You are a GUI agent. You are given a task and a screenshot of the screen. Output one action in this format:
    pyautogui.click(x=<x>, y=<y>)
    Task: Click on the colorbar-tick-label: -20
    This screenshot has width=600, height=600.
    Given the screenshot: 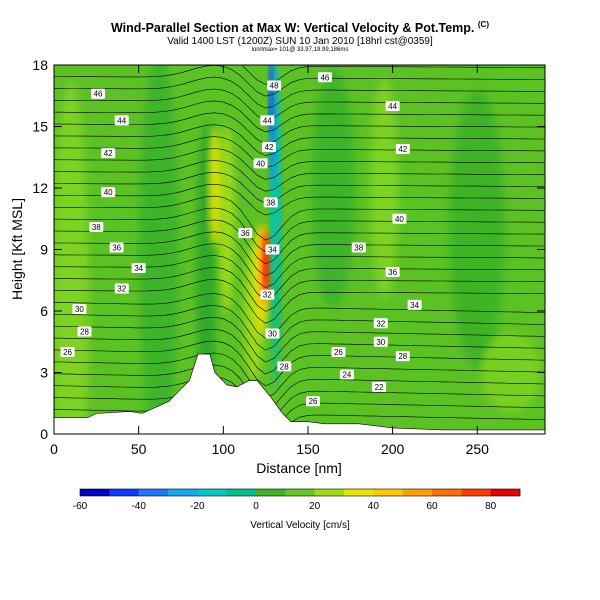 What is the action you would take?
    pyautogui.click(x=197, y=506)
    